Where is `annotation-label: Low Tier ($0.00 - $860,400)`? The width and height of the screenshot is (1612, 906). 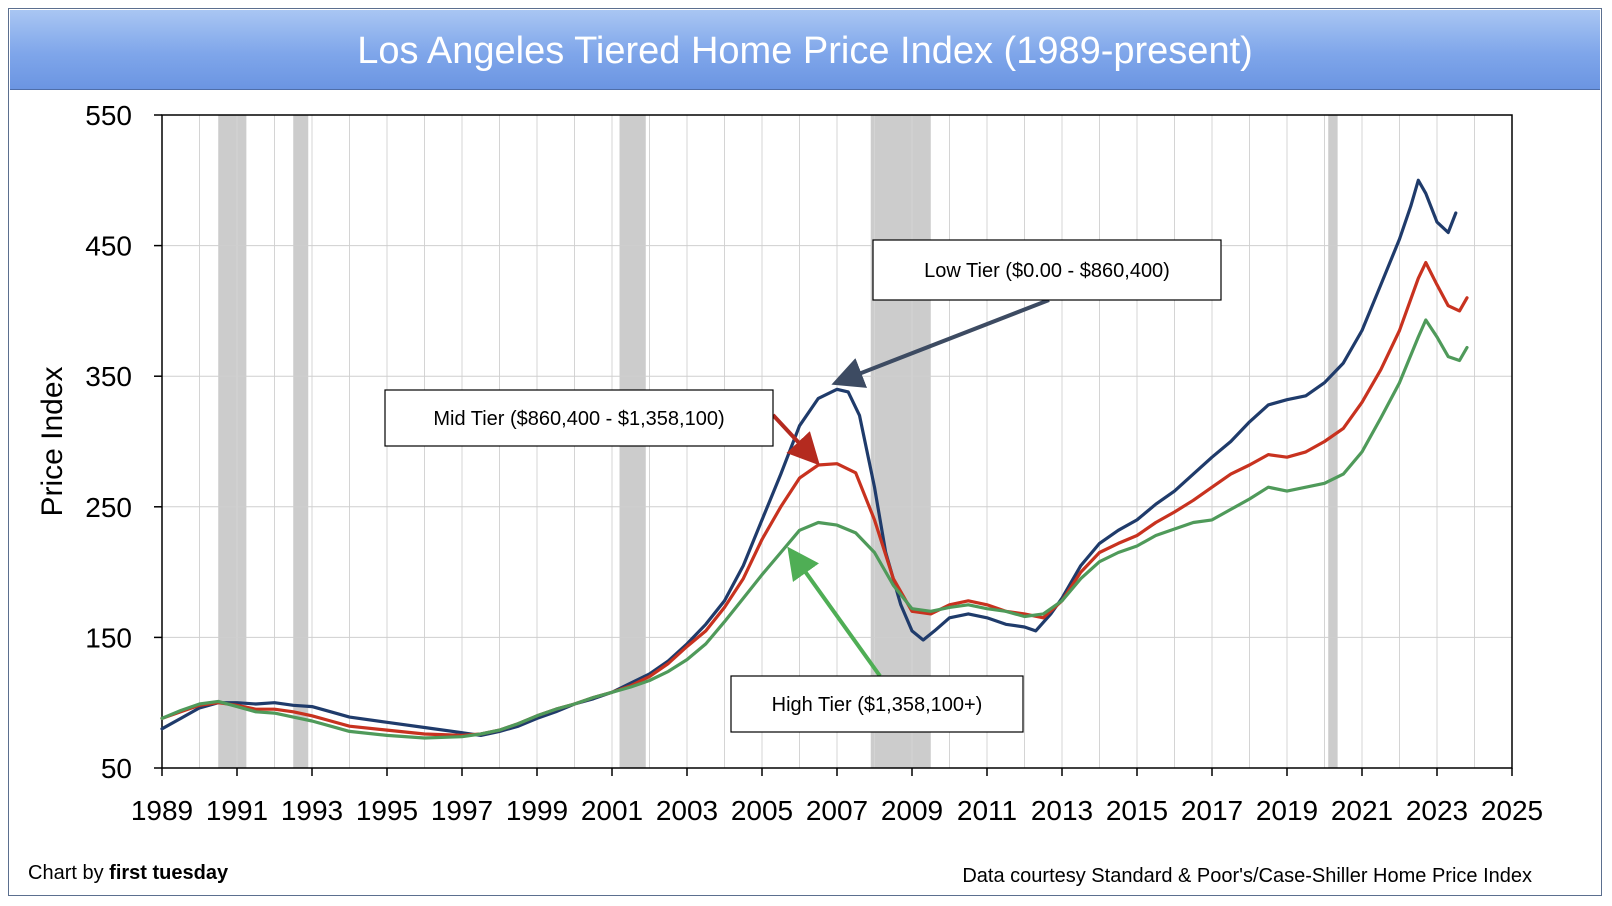 annotation-label: Low Tier ($0.00 - $860,400) is located at coordinates (1047, 271).